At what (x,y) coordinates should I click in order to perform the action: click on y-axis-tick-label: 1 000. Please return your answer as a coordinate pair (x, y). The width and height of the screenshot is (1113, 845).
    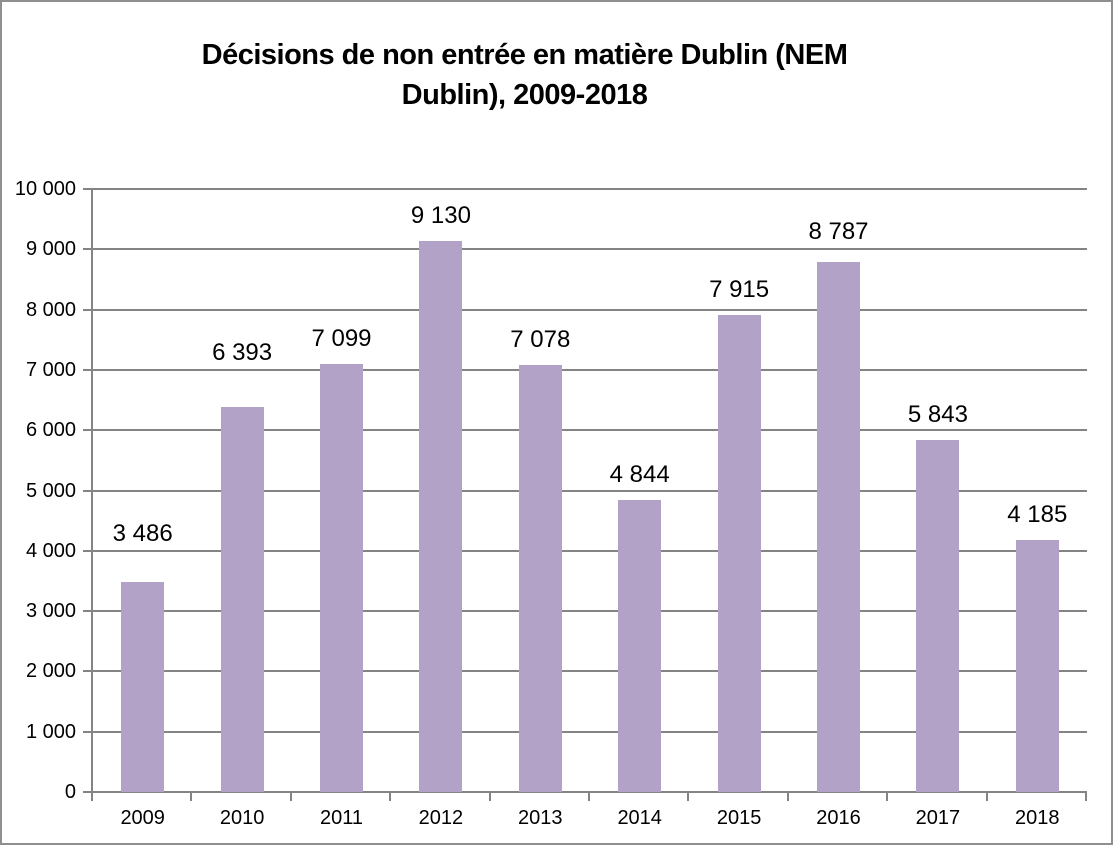
    Looking at the image, I should click on (50, 731).